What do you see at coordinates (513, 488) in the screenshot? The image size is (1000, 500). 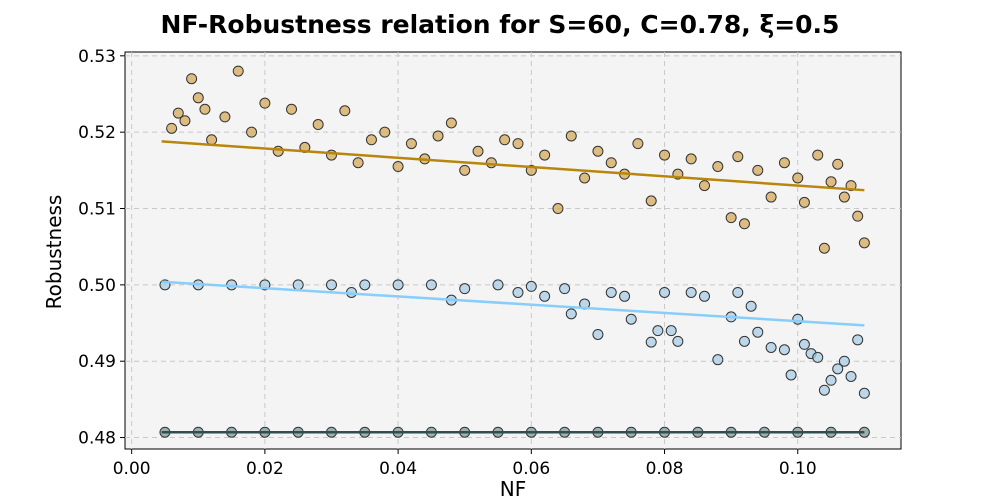 I see `x-axis-label: NF` at bounding box center [513, 488].